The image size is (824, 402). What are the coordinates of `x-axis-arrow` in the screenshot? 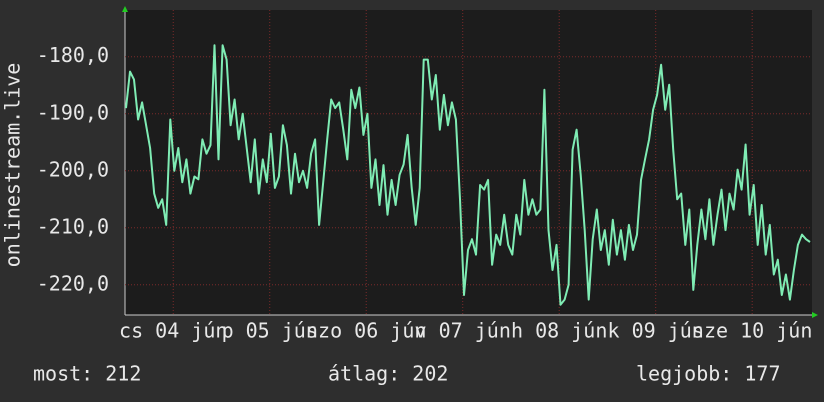 It's located at (815, 315).